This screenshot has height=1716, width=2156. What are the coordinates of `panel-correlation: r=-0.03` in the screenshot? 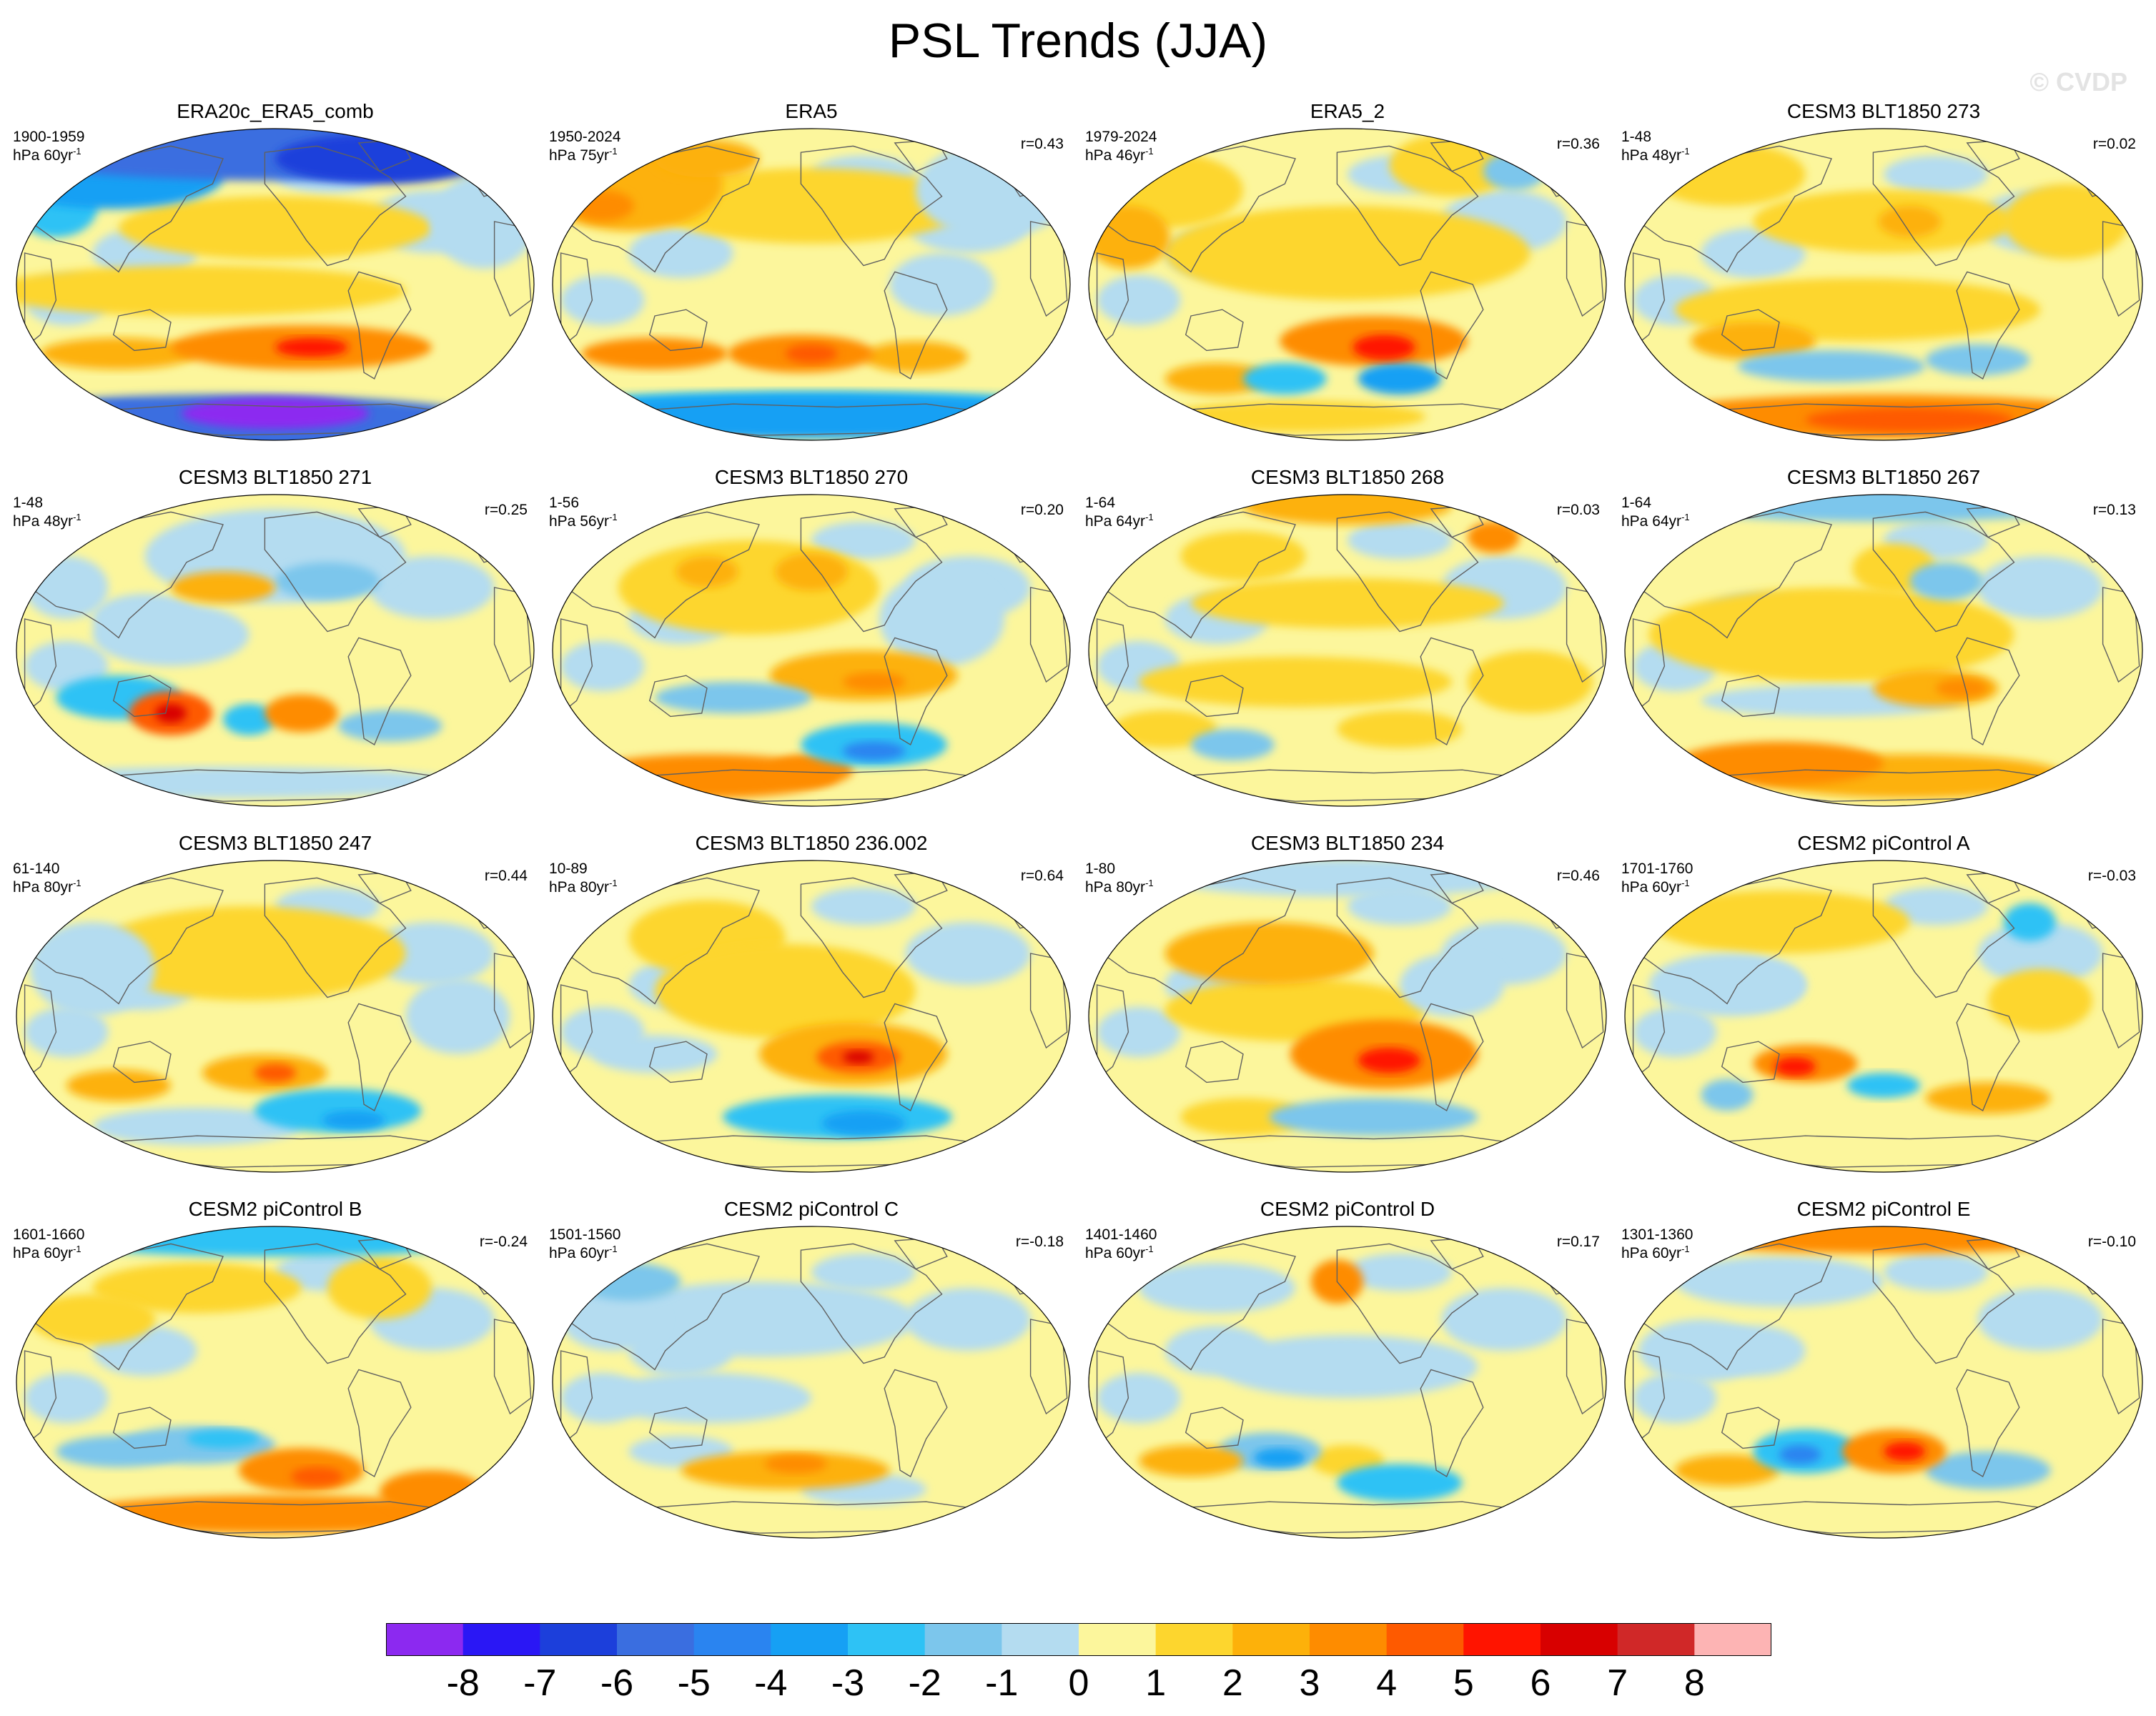 It's located at (2111, 876).